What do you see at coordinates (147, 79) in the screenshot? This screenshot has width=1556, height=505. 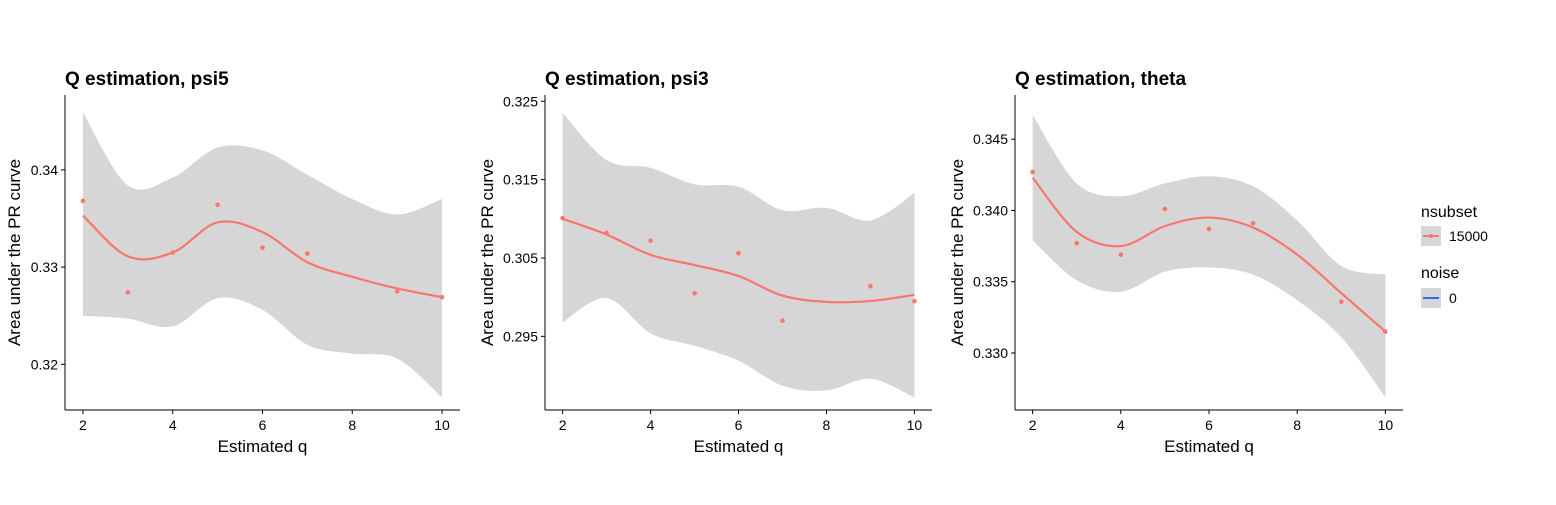 I see `chart-title: Q estimation, psi5` at bounding box center [147, 79].